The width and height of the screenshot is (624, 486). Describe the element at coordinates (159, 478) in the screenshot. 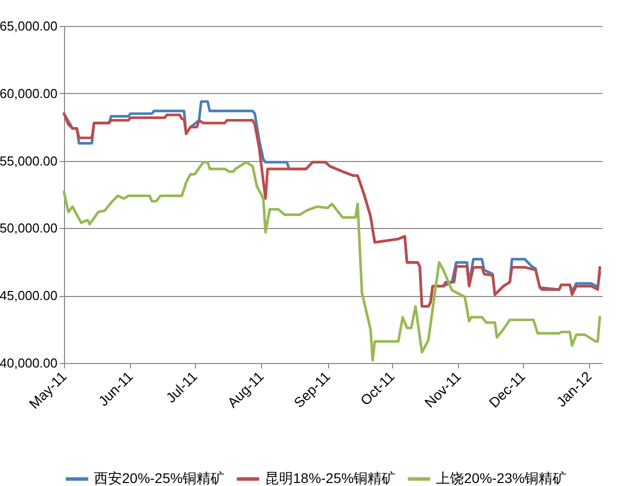

I see `legend-label: 西安20%-25%铜精矿` at that location.